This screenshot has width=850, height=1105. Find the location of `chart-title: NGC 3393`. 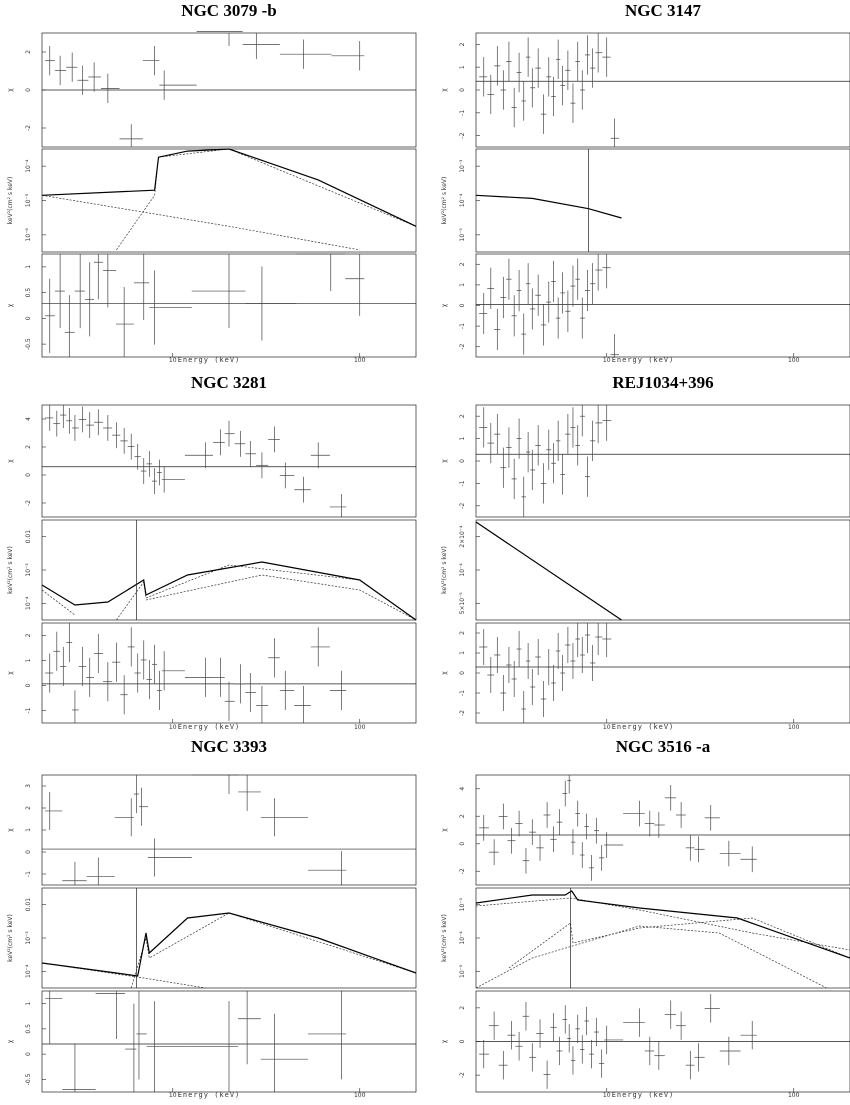

chart-title: NGC 3393 is located at coordinates (229, 746).